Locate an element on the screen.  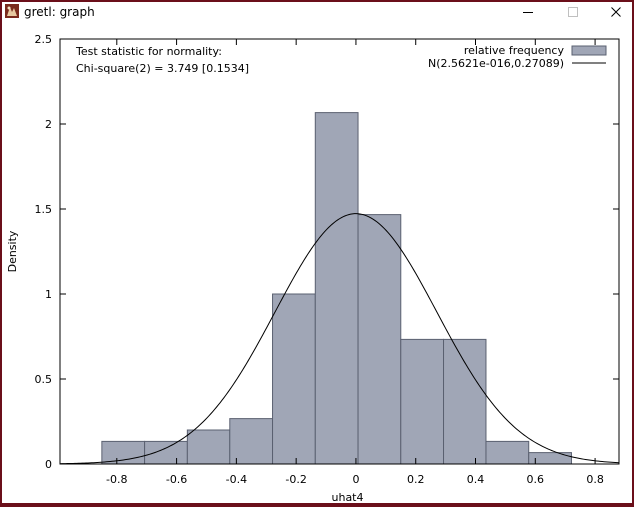
y-axis-label: Density is located at coordinates (12, 251).